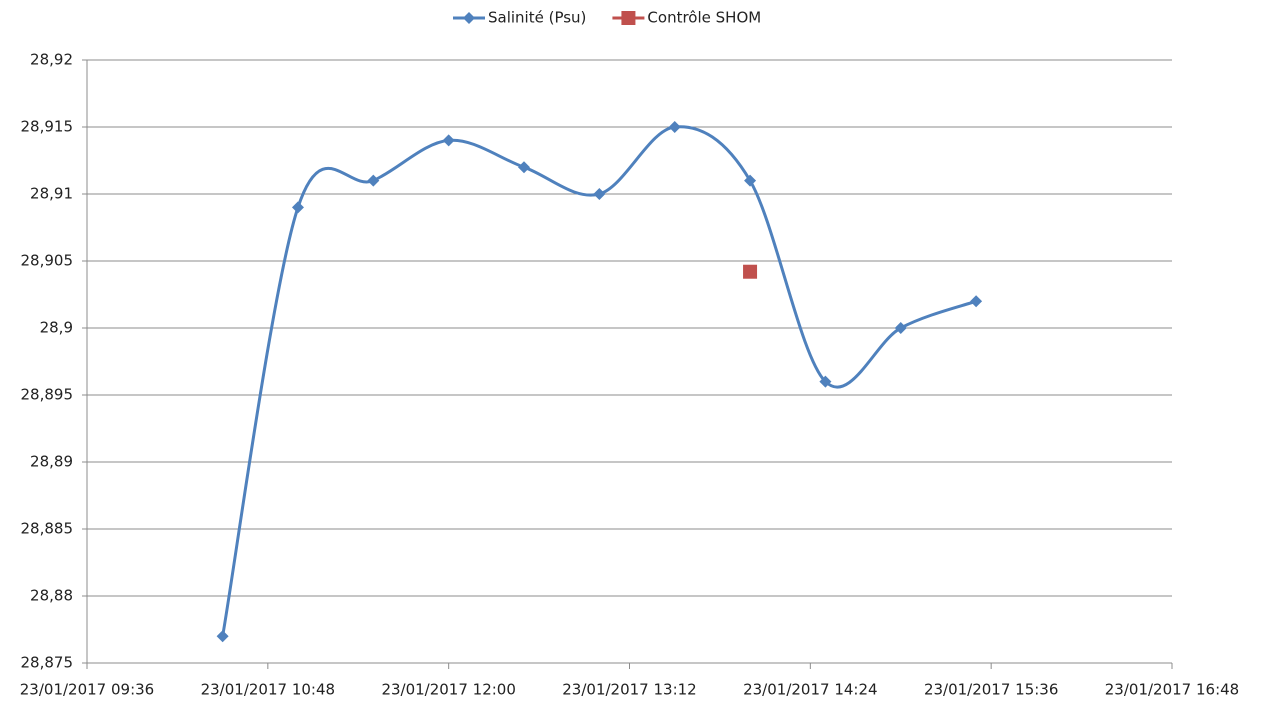  What do you see at coordinates (704, 18) in the screenshot?
I see `legend-label: Contrôle SHOM` at bounding box center [704, 18].